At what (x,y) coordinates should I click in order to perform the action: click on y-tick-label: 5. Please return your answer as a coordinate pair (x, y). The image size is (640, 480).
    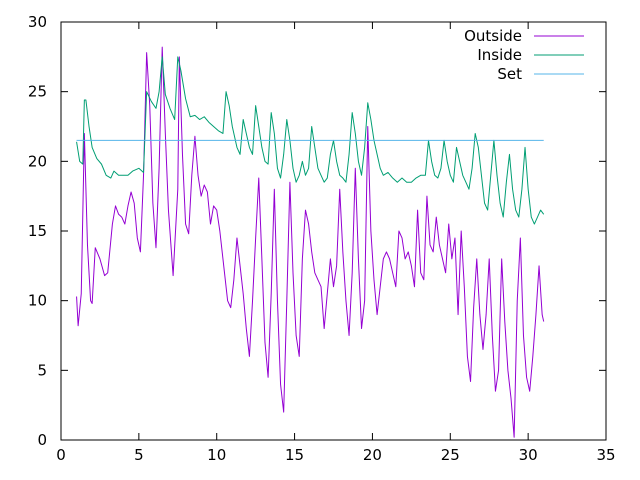
    Looking at the image, I should click on (42, 370).